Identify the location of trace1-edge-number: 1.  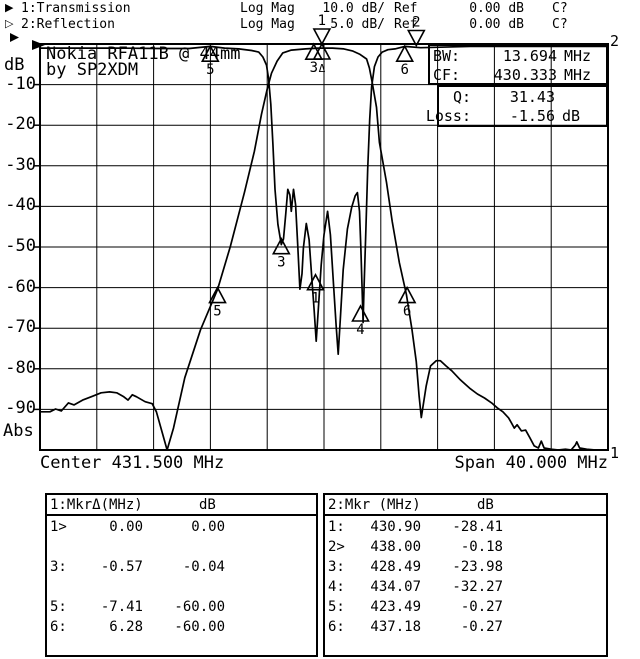
(615, 453).